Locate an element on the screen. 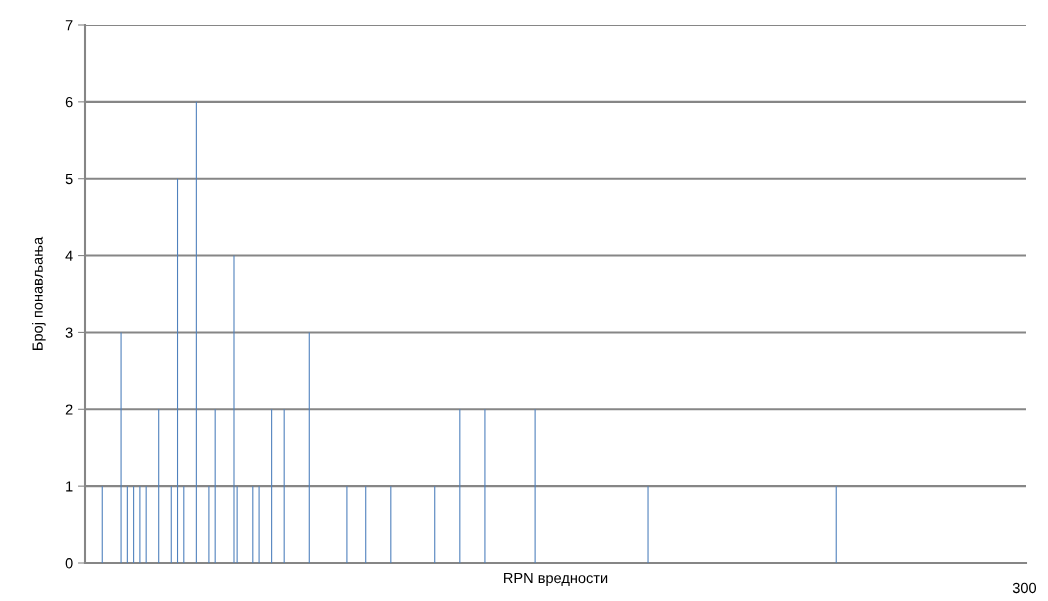  y-tick-label: 6 is located at coordinates (69, 102).